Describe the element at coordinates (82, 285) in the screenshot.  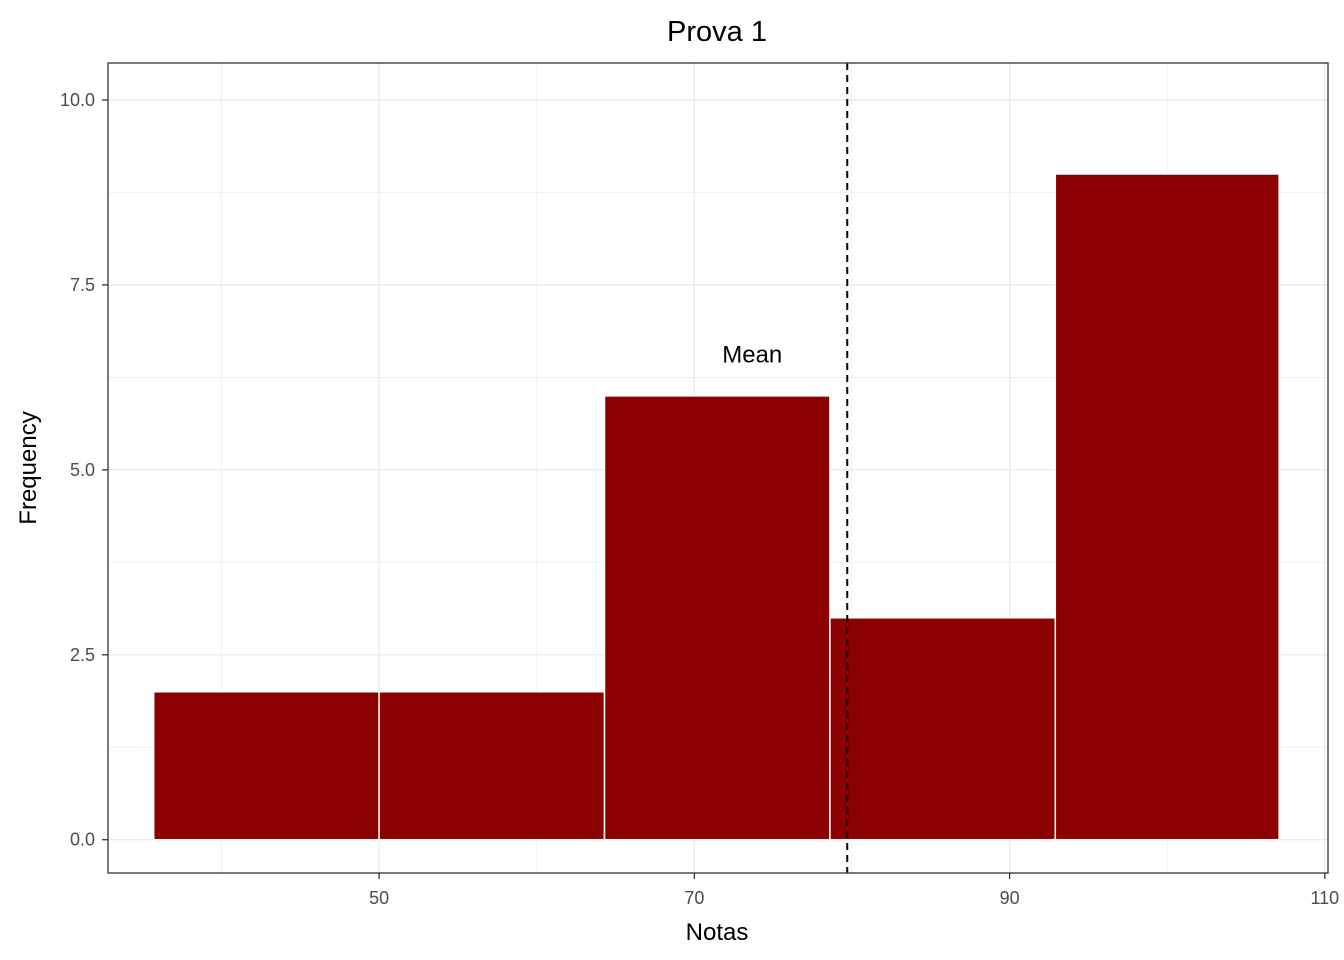
I see `y-tick-label: 7.5` at that location.